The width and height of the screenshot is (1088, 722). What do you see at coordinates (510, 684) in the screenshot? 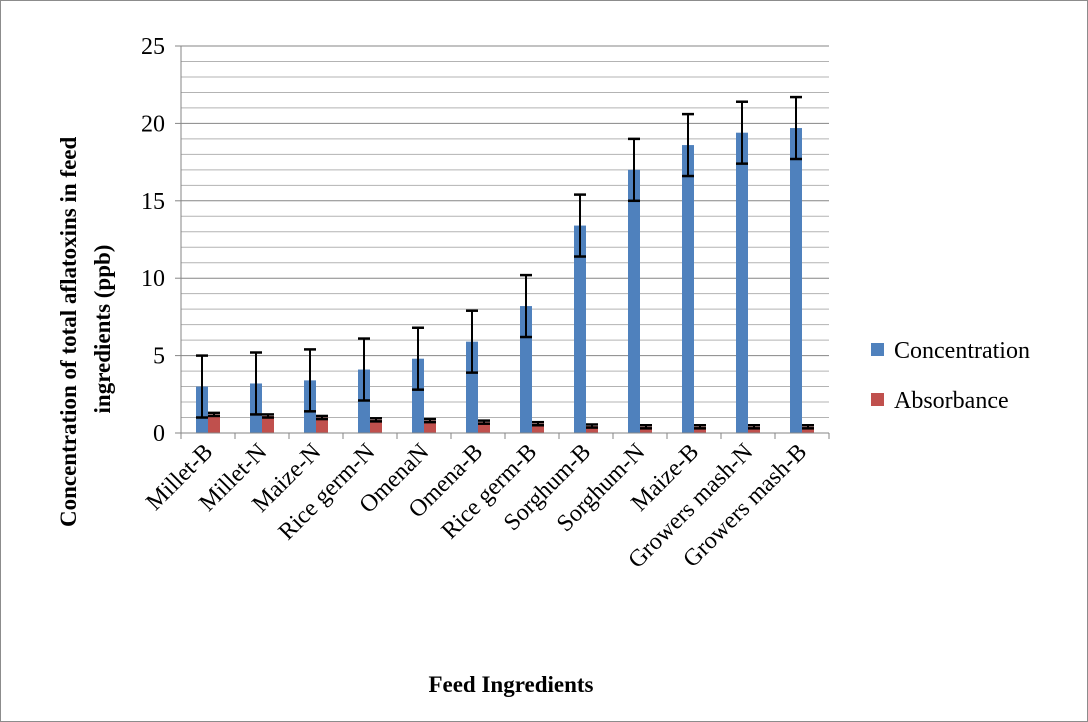
I see `x-axis-title: Feed Ingredients` at bounding box center [510, 684].